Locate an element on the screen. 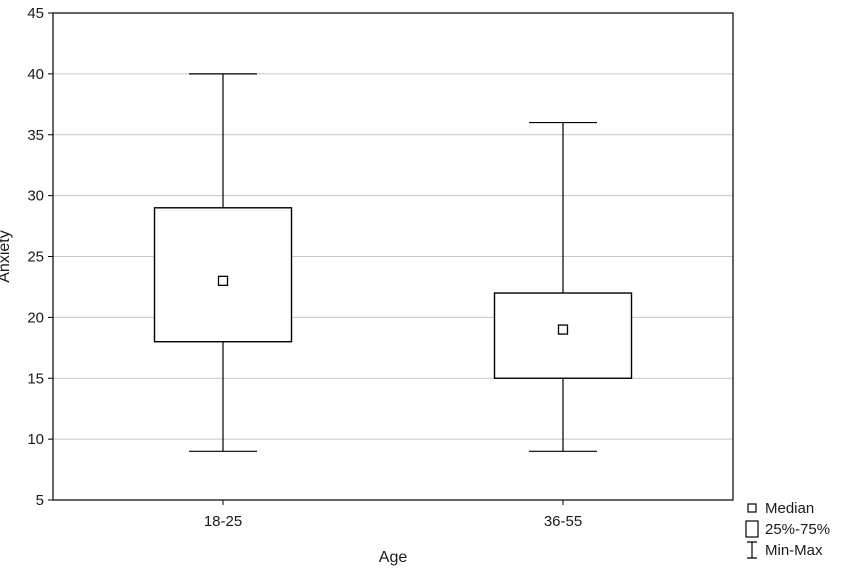 Image resolution: width=851 pixels, height=572 pixels. y-axis: 5 10 15 20 25 30 35 40 45 is located at coordinates (40, 257).